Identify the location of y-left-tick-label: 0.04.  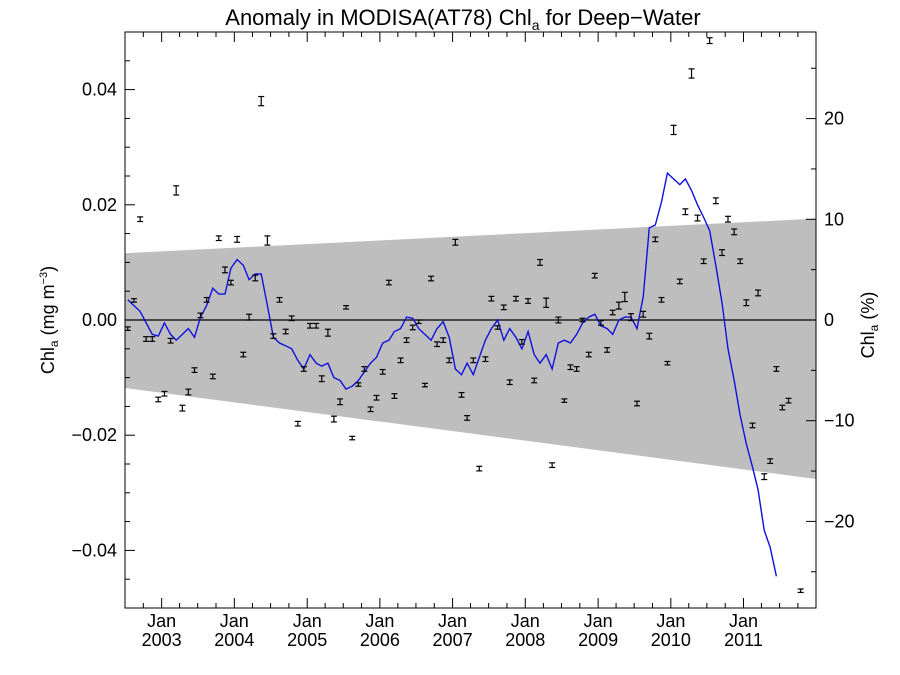
(99, 90).